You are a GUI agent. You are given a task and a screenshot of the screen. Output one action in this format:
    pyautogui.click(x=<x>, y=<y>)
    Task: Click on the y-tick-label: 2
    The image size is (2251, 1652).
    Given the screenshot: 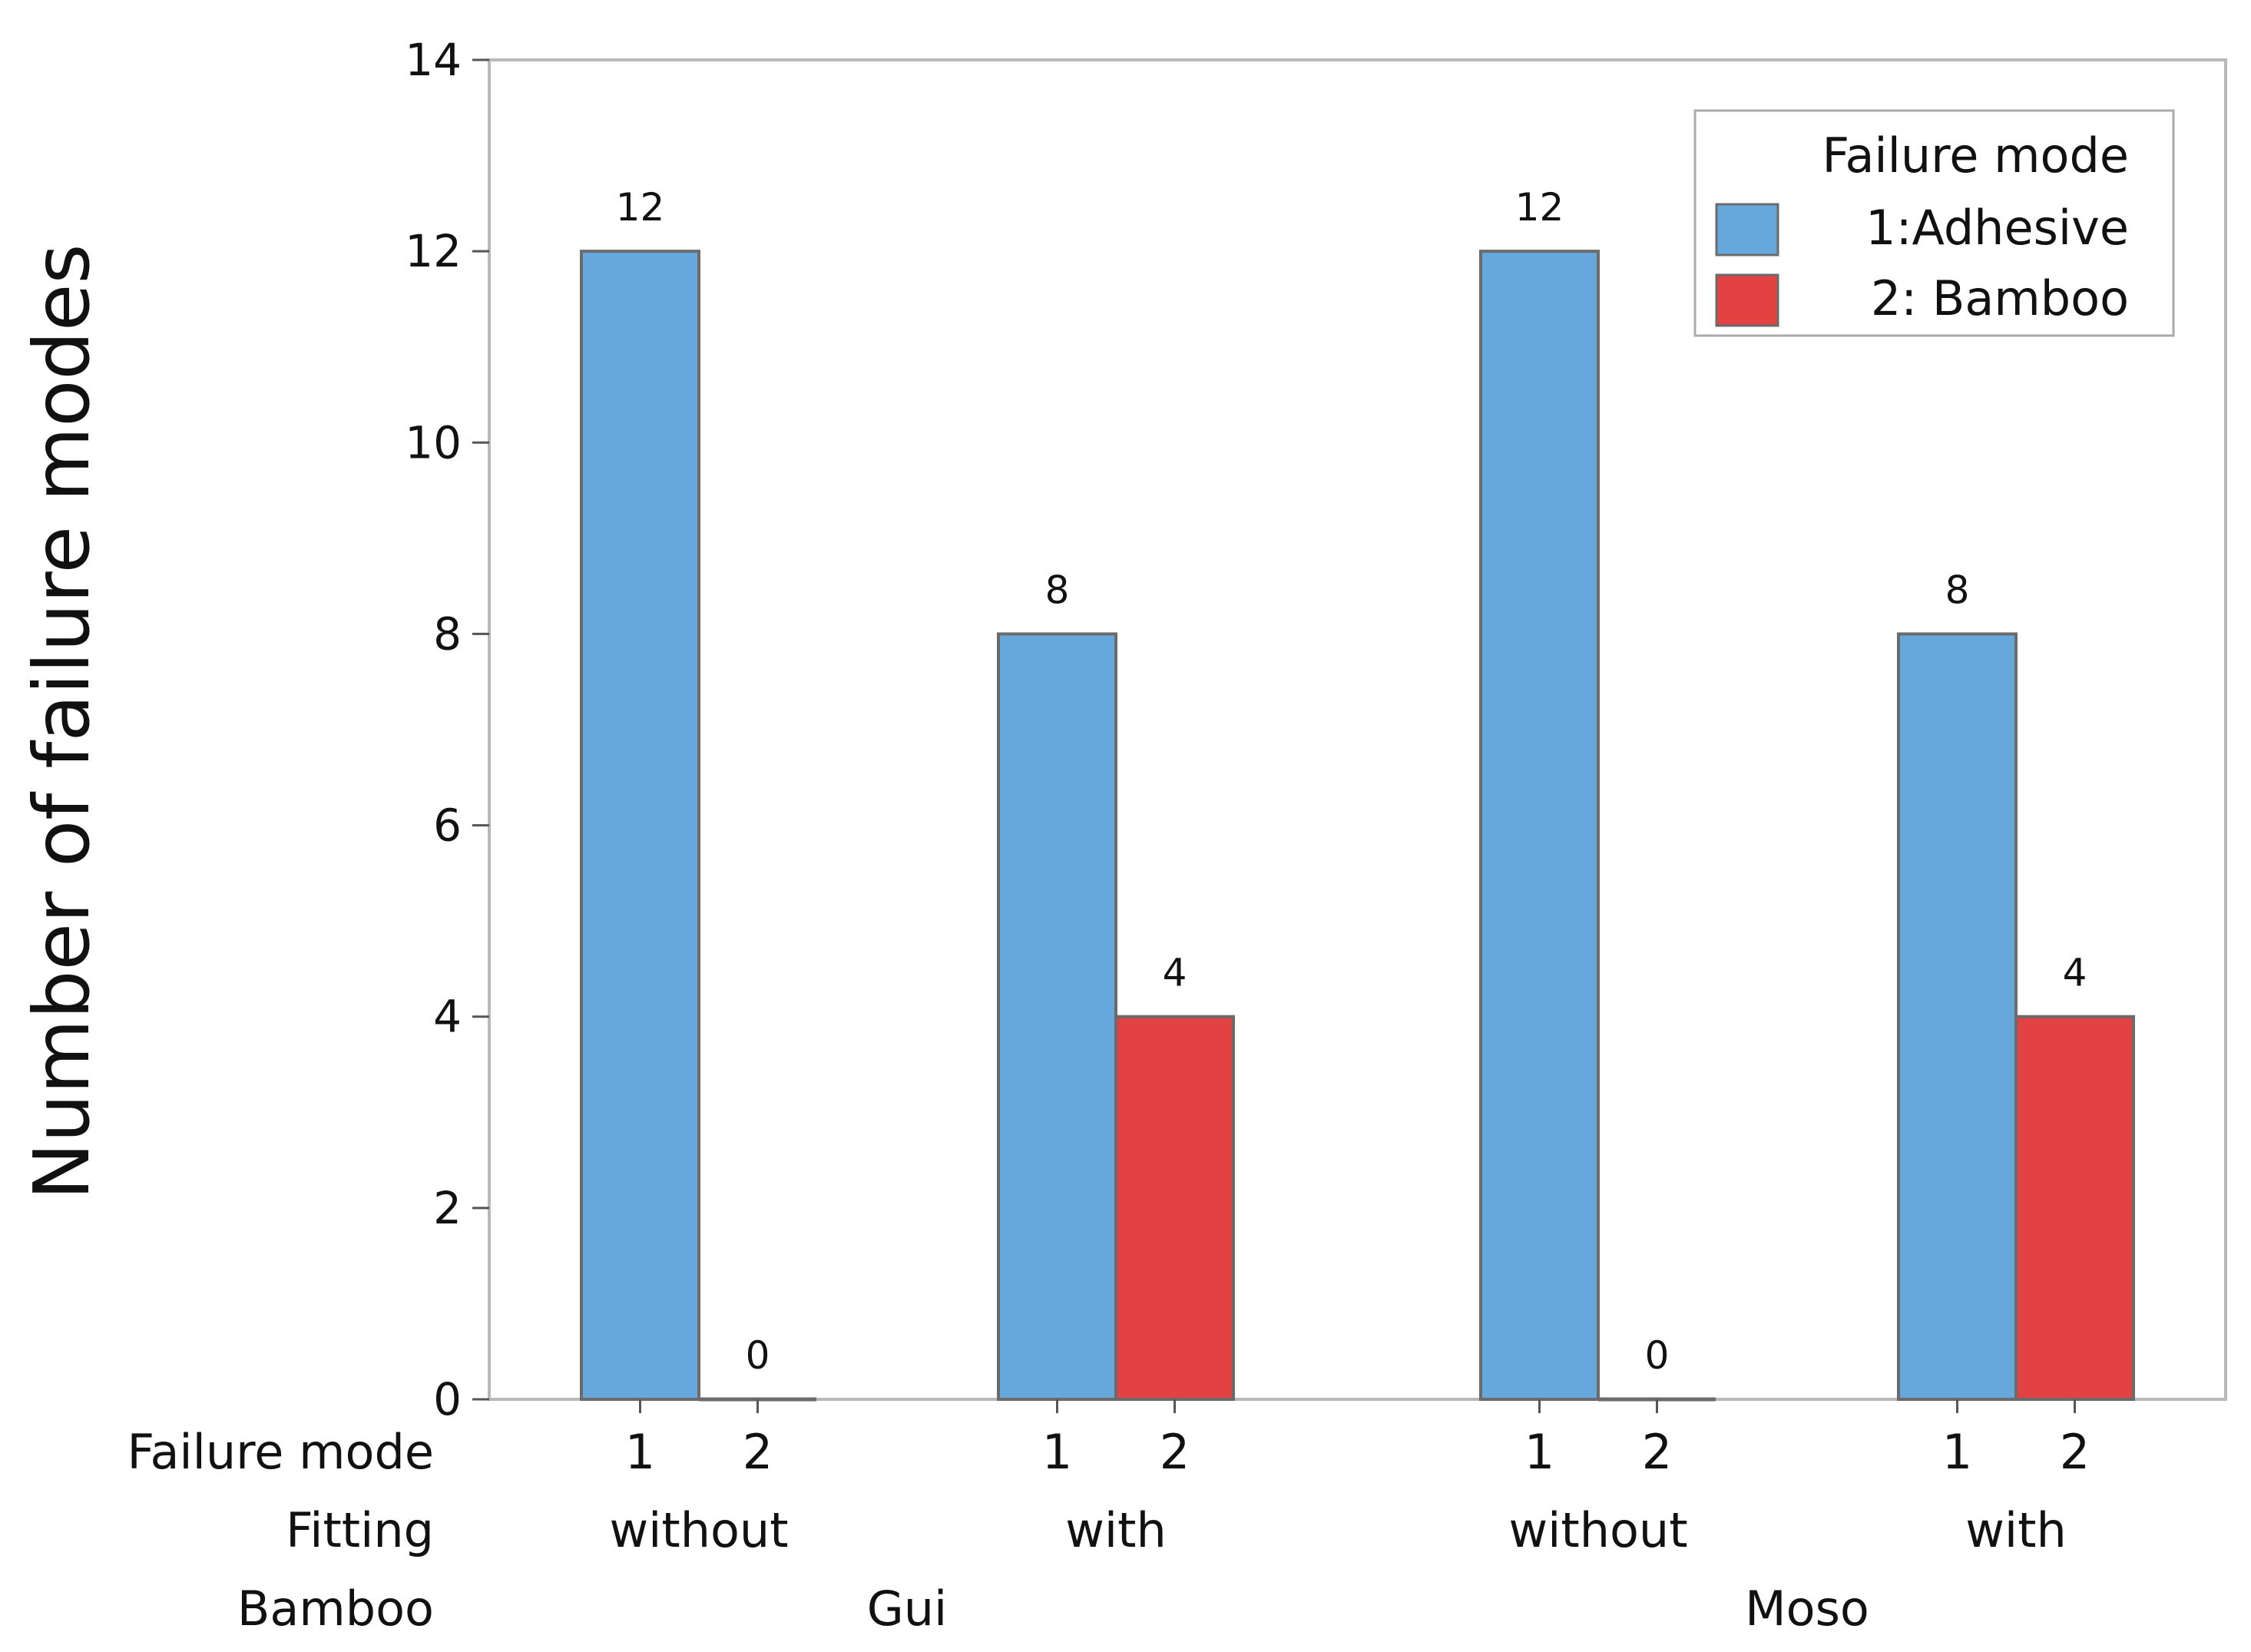 What is the action you would take?
    pyautogui.click(x=447, y=1208)
    